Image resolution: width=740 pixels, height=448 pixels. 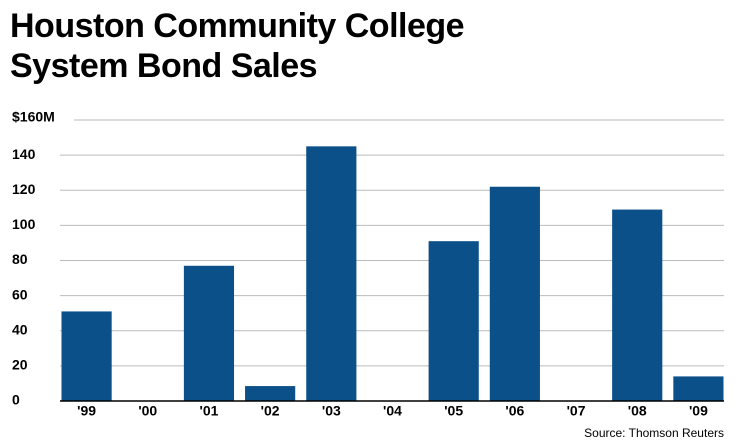 I want to click on y-tick-label: 80, so click(x=20, y=259).